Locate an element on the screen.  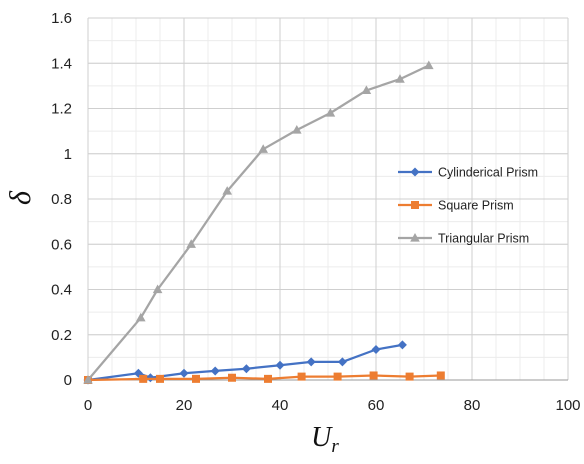
x-axis-title-subscript: r is located at coordinates (335, 446).